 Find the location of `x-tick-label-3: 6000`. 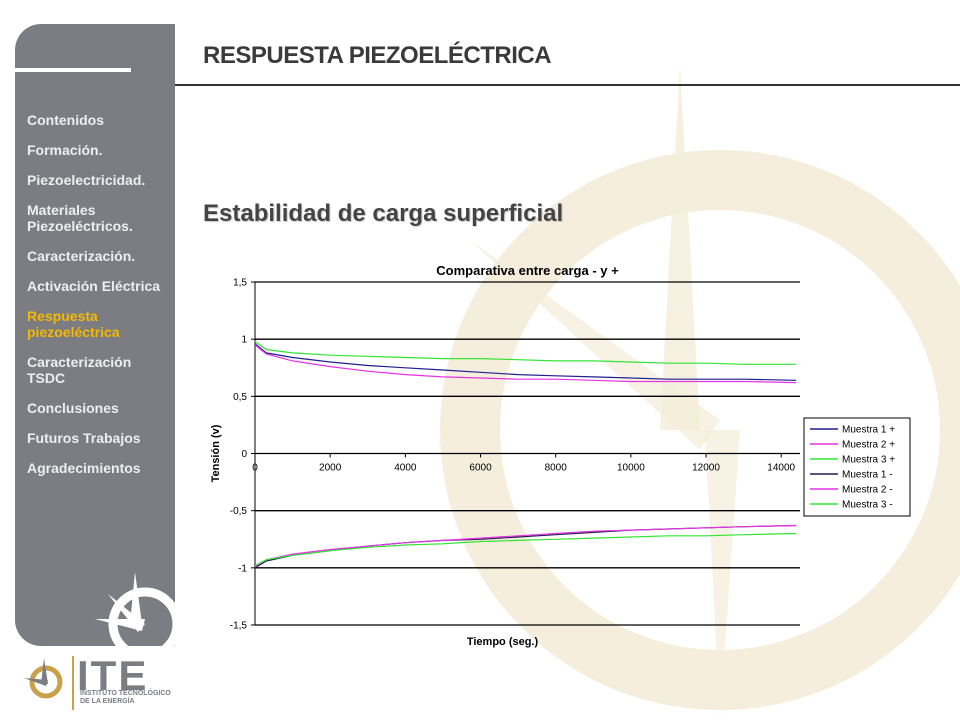

x-tick-label-3: 6000 is located at coordinates (480, 468).